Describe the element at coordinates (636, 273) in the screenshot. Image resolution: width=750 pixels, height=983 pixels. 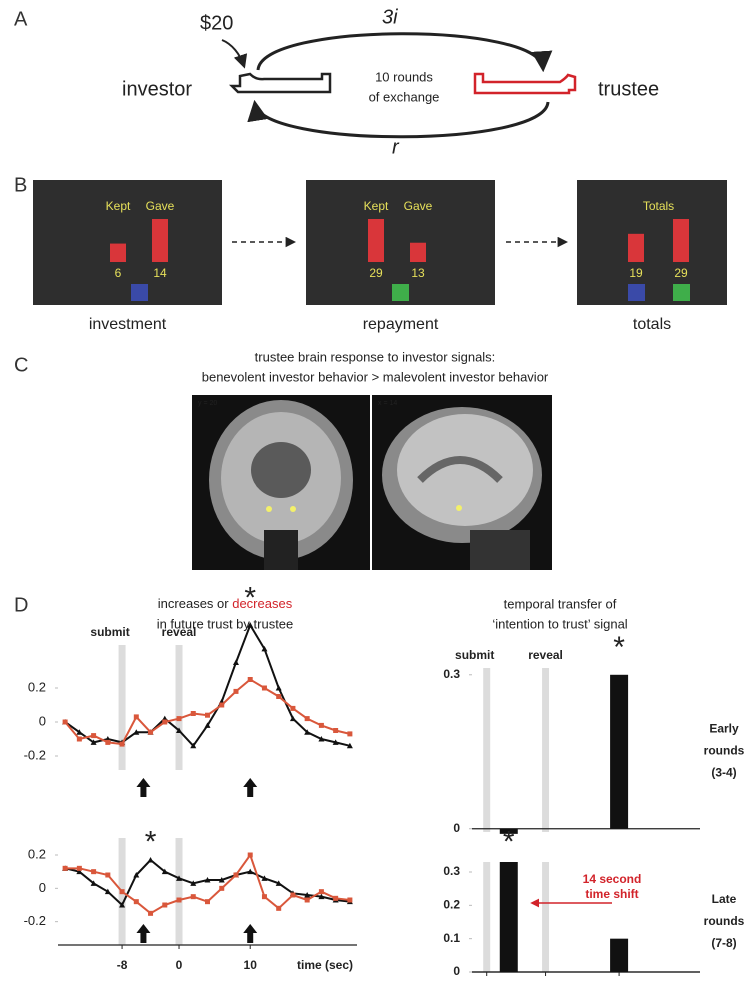
I see `screen-number: 19` at that location.